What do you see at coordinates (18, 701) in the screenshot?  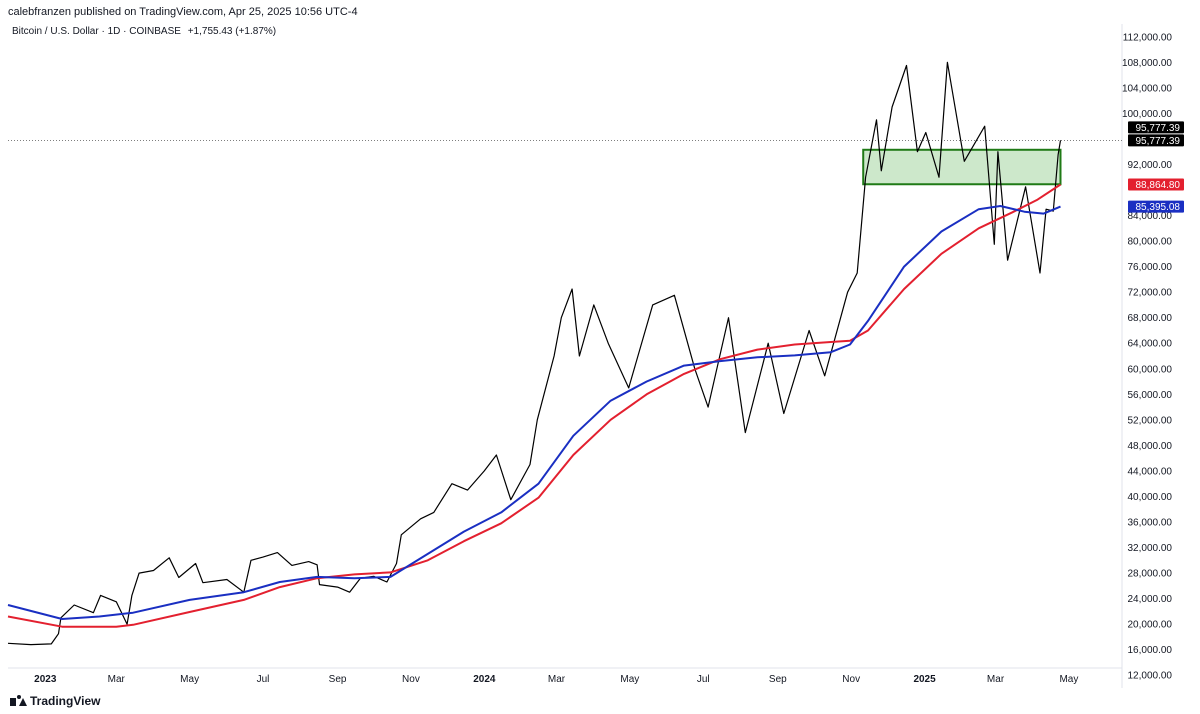 I see `tradingview-logo-icon` at bounding box center [18, 701].